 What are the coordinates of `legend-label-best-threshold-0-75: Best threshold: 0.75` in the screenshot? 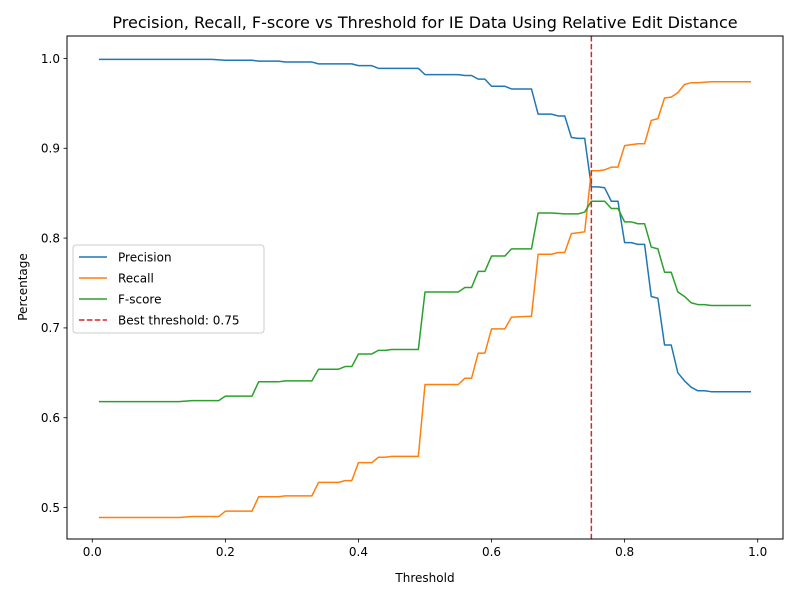 It's located at (178, 320).